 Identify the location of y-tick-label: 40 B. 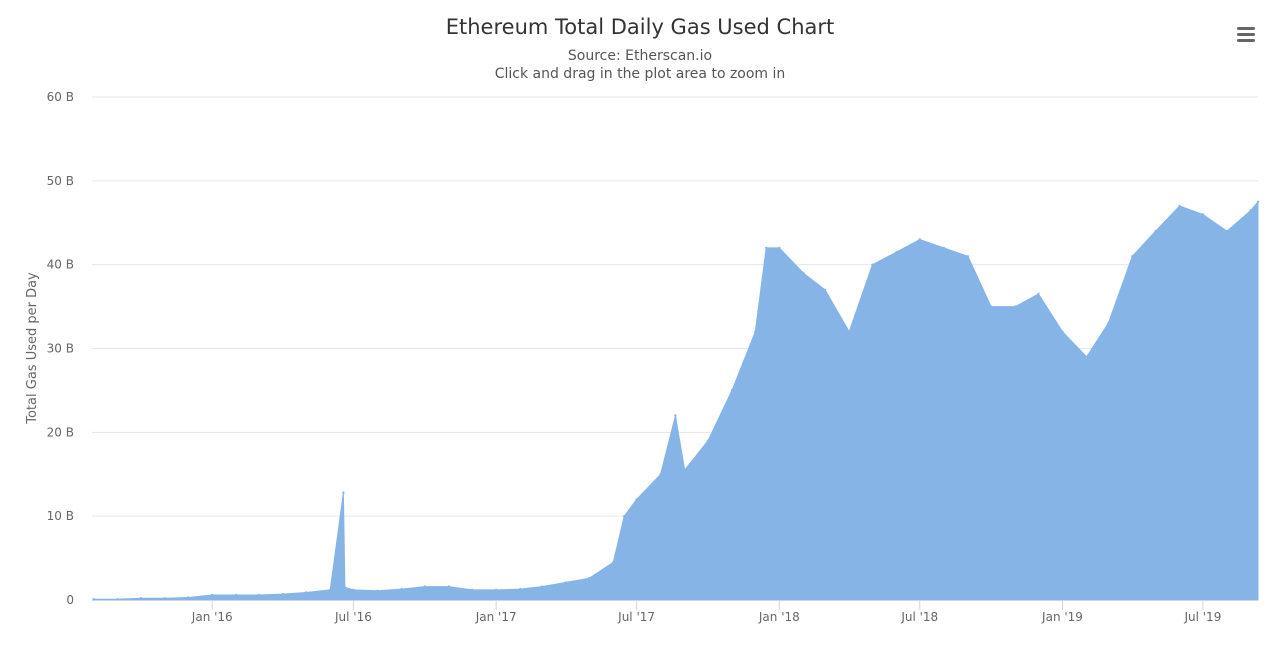
(60, 265).